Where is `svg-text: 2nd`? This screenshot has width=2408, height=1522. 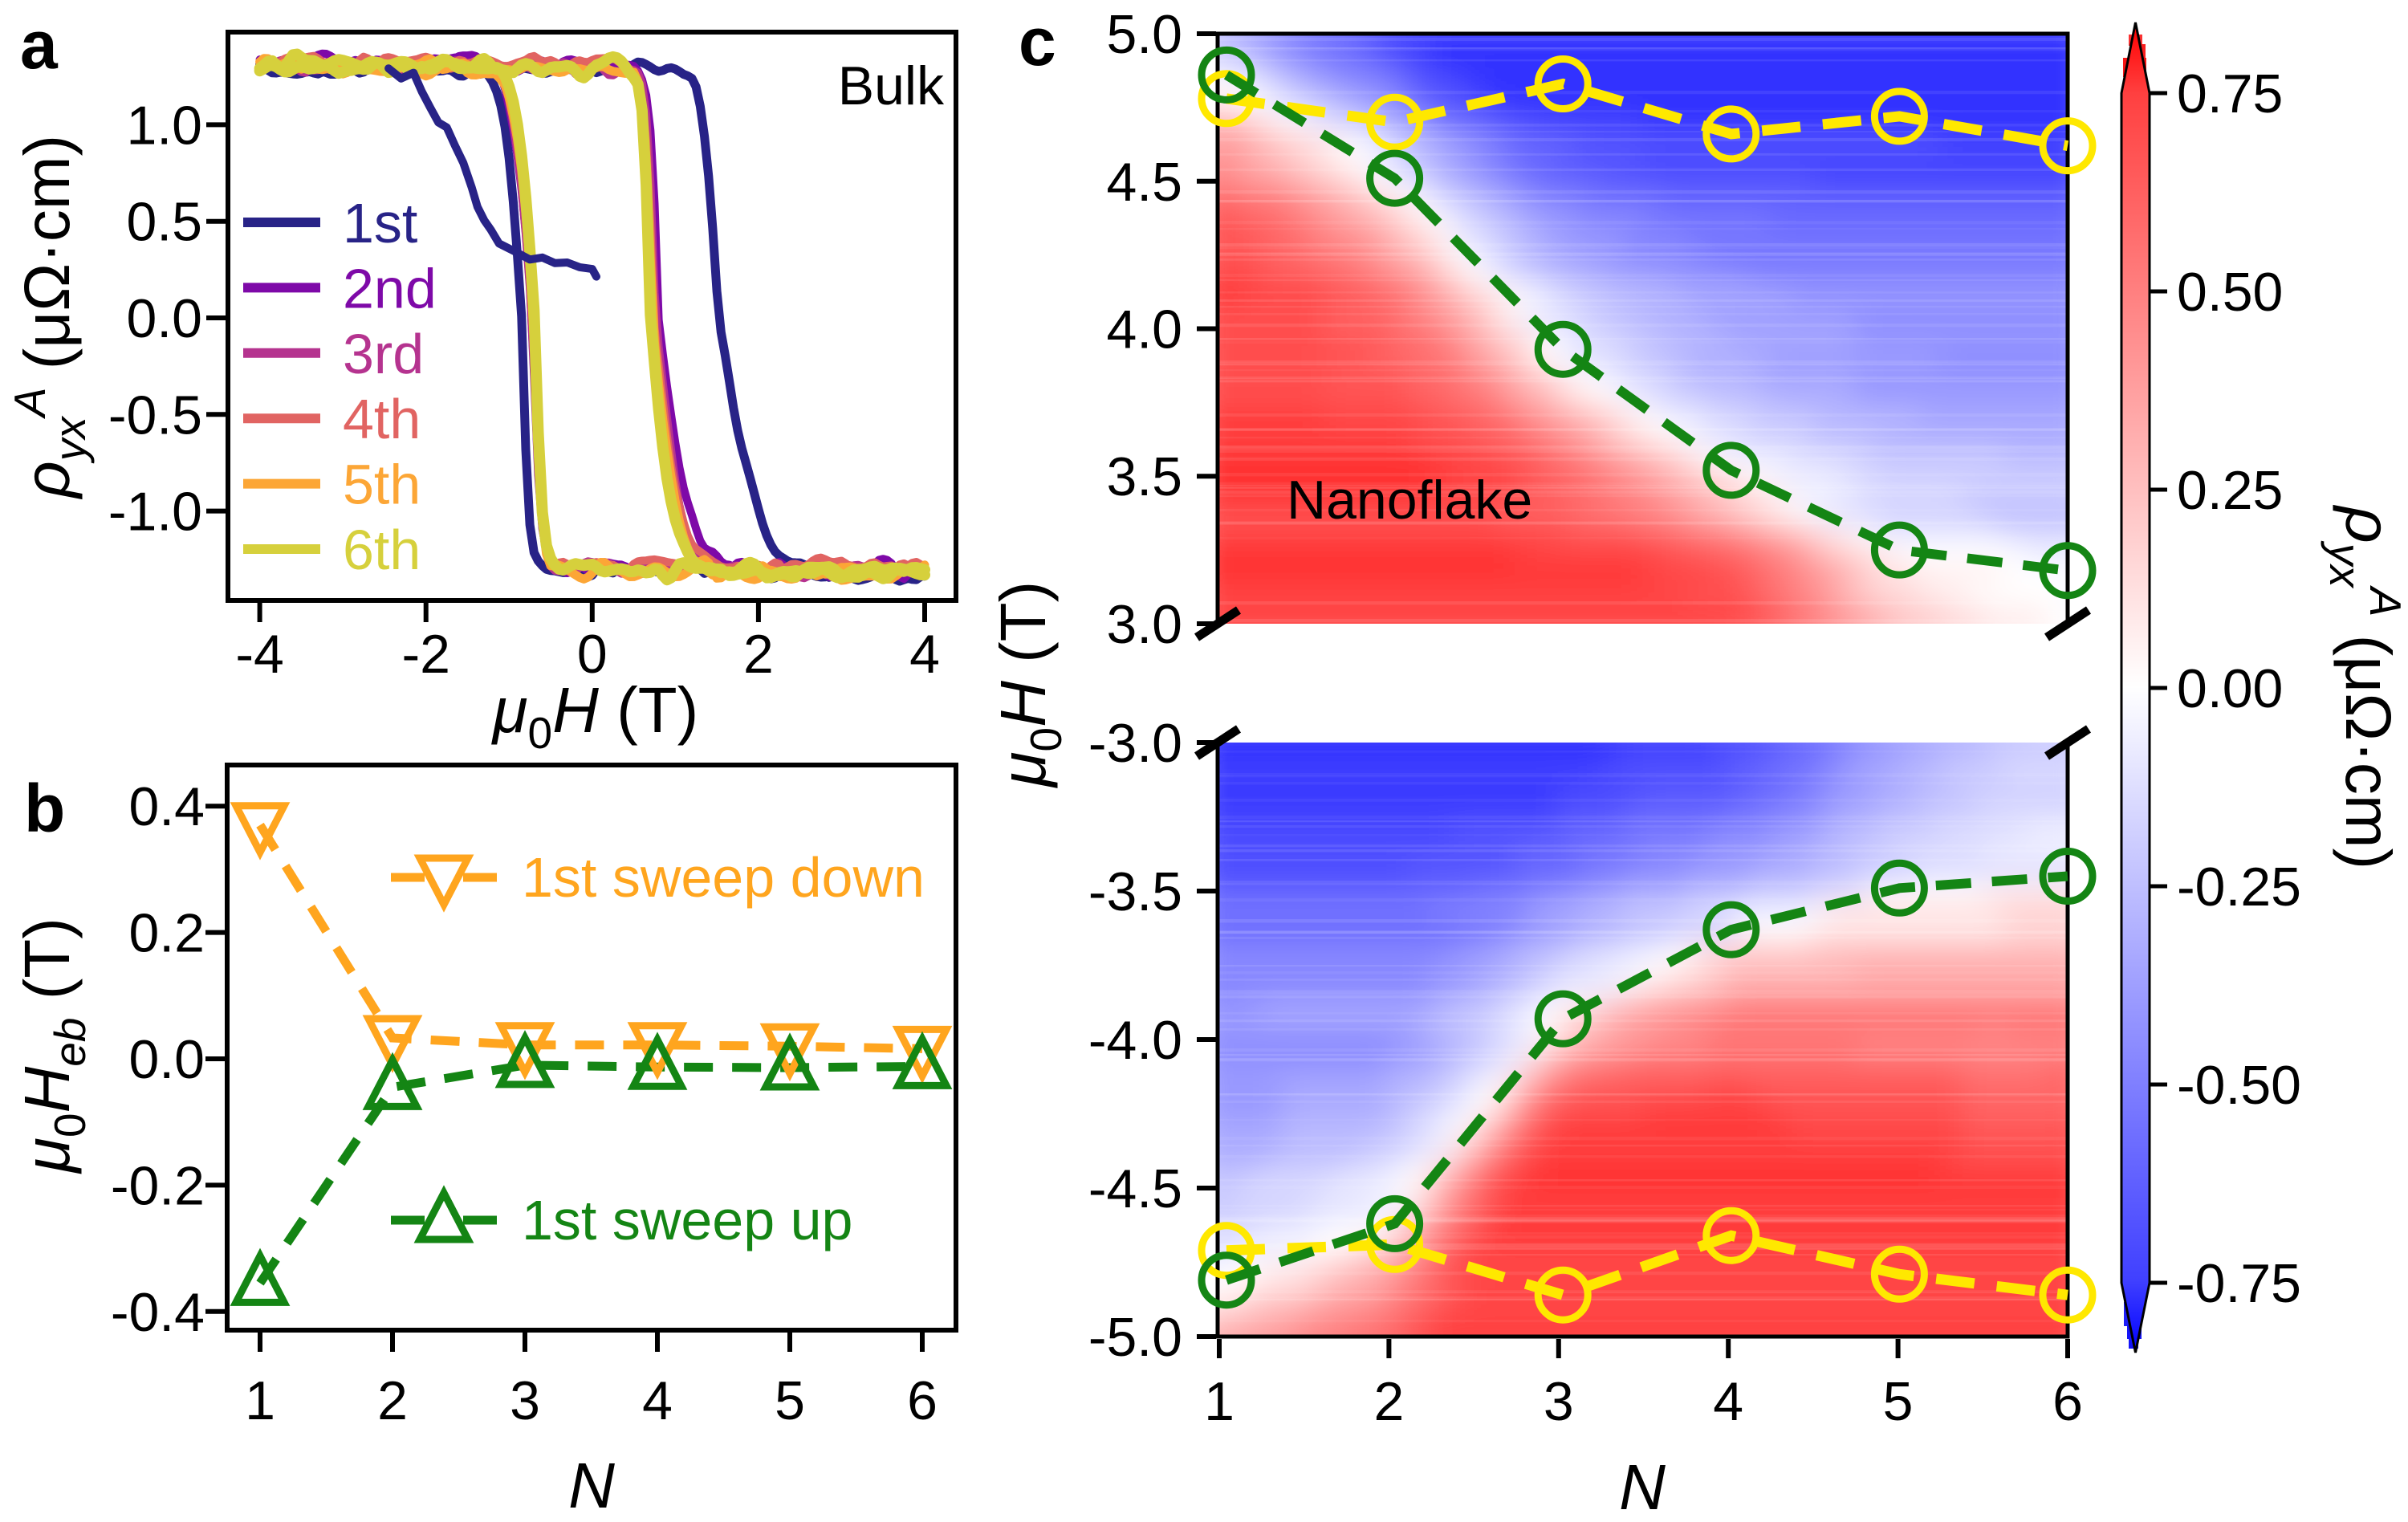 svg-text: 2nd is located at coordinates (390, 288).